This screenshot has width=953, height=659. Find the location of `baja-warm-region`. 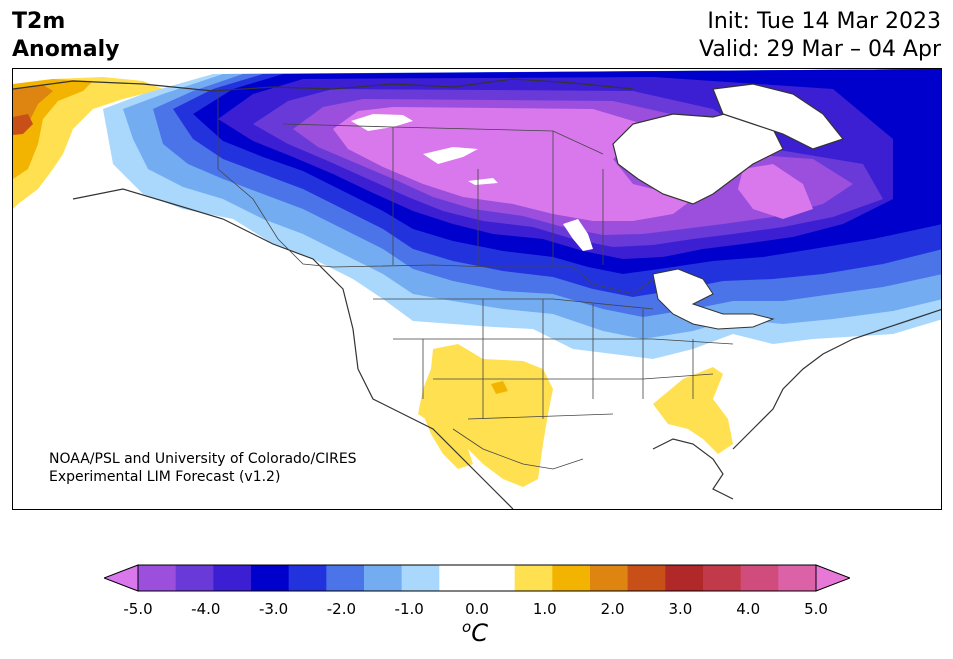

baja-warm-region is located at coordinates (447, 439).